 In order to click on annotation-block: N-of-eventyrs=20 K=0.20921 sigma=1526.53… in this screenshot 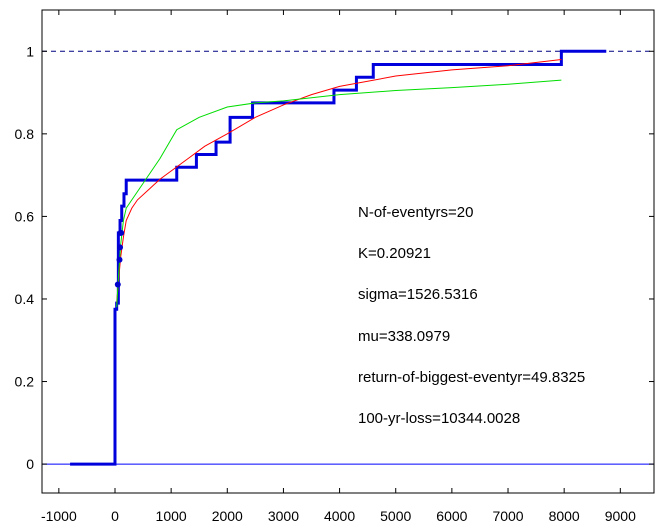, I will do `click(471, 315)`.